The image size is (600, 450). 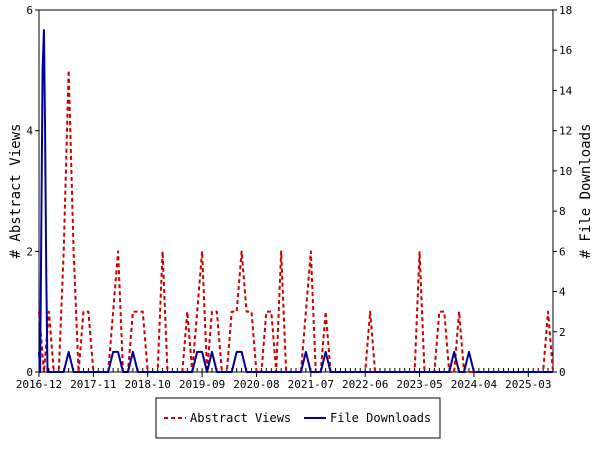 I want to click on legend-label-abstract-views: Abstract Views, so click(x=240, y=418).